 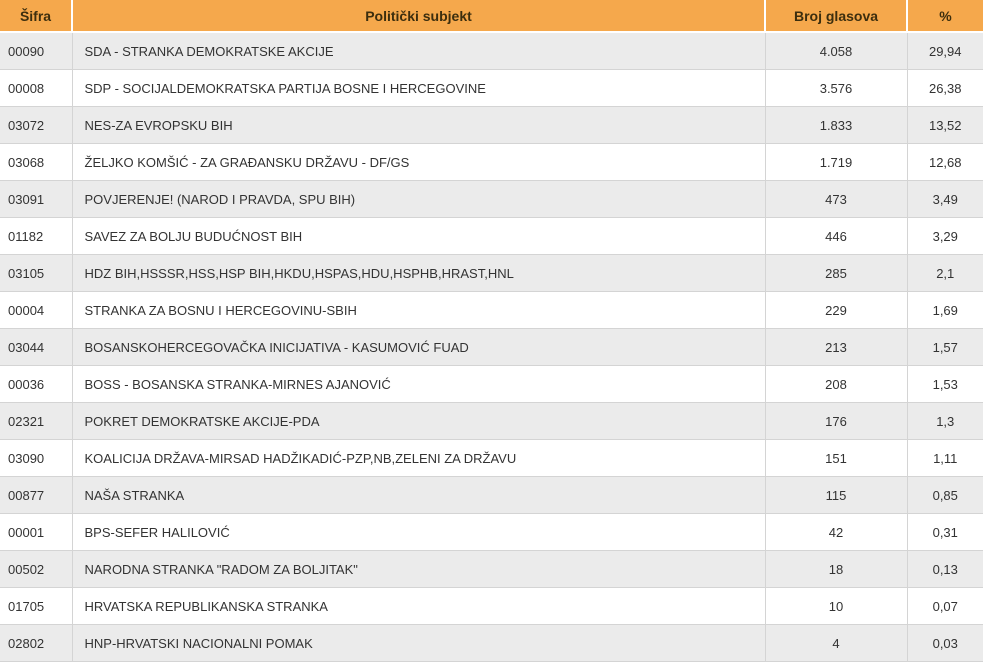 What do you see at coordinates (418, 236) in the screenshot?
I see `cell-party: SAVEZ ZA BOLJU BUDUĆNOST BIH` at bounding box center [418, 236].